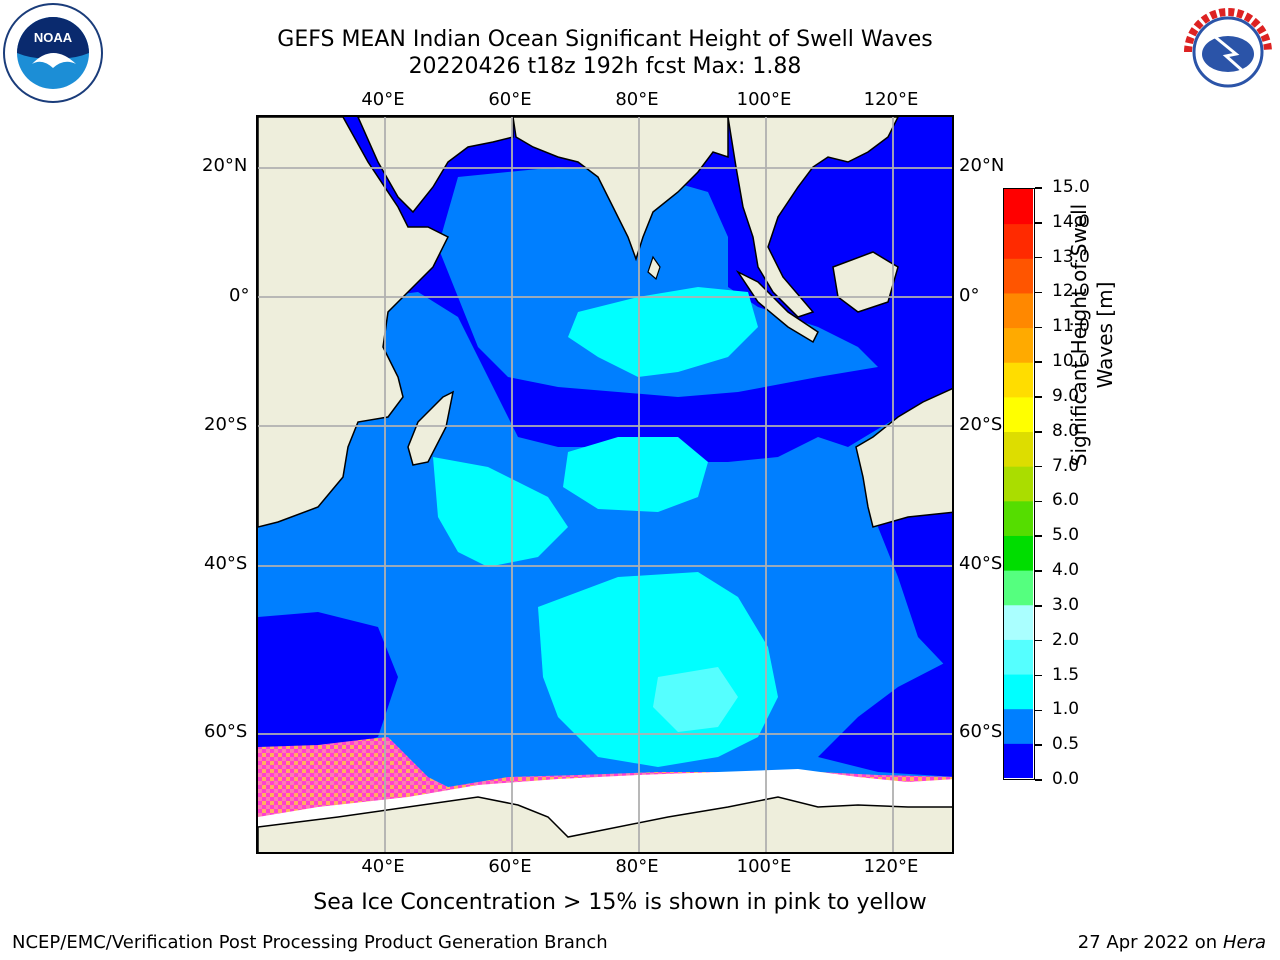  What do you see at coordinates (764, 866) in the screenshot?
I see `lon-label-bottom-100e: 100°E` at bounding box center [764, 866].